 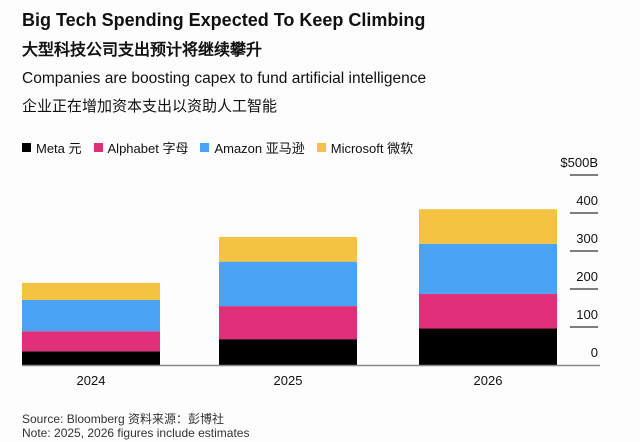 What do you see at coordinates (587, 200) in the screenshot?
I see `y-tick-label: 400` at bounding box center [587, 200].